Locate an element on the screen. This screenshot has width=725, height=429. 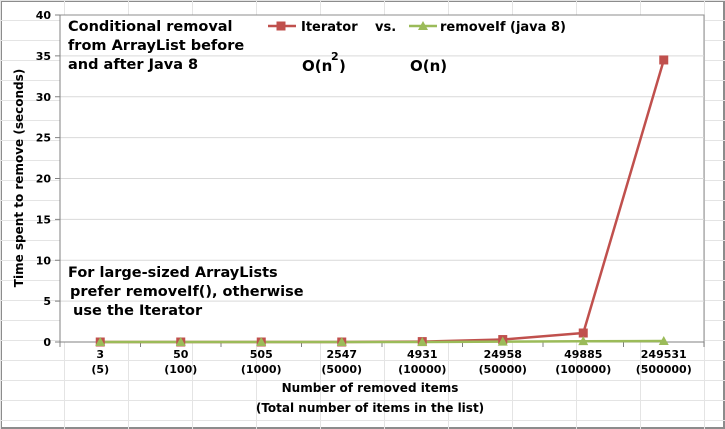
y-tick-label: 20 is located at coordinates (44, 179).